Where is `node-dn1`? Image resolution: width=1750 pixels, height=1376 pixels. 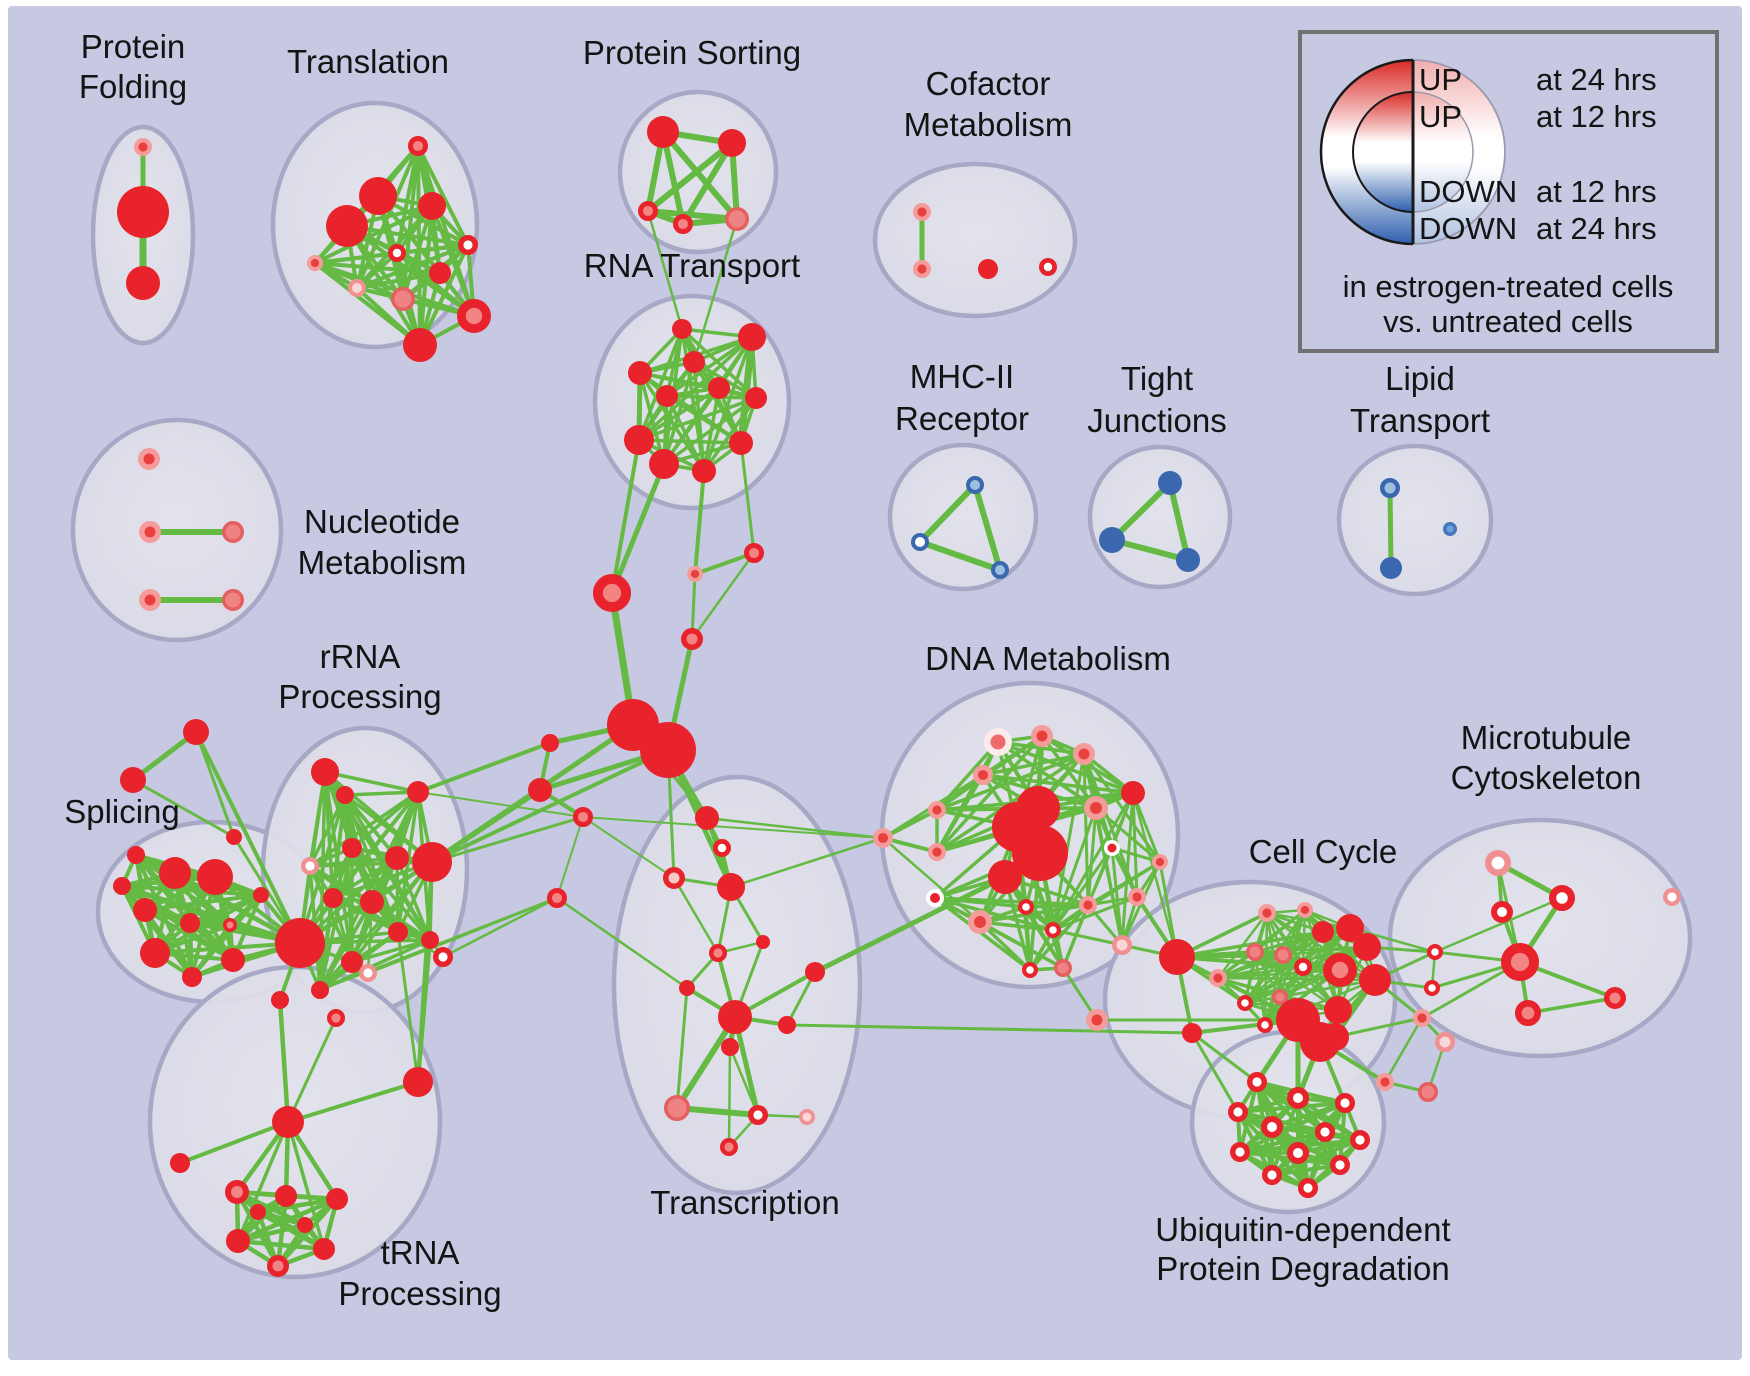
node-dn1 is located at coordinates (998, 742).